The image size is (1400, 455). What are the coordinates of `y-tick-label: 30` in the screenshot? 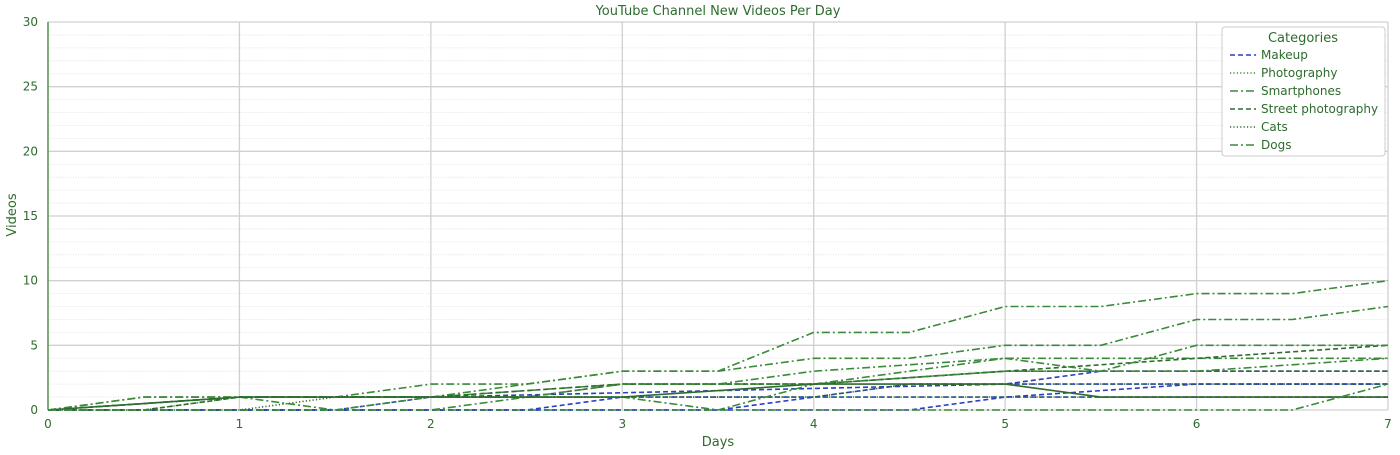 It's located at (30, 22).